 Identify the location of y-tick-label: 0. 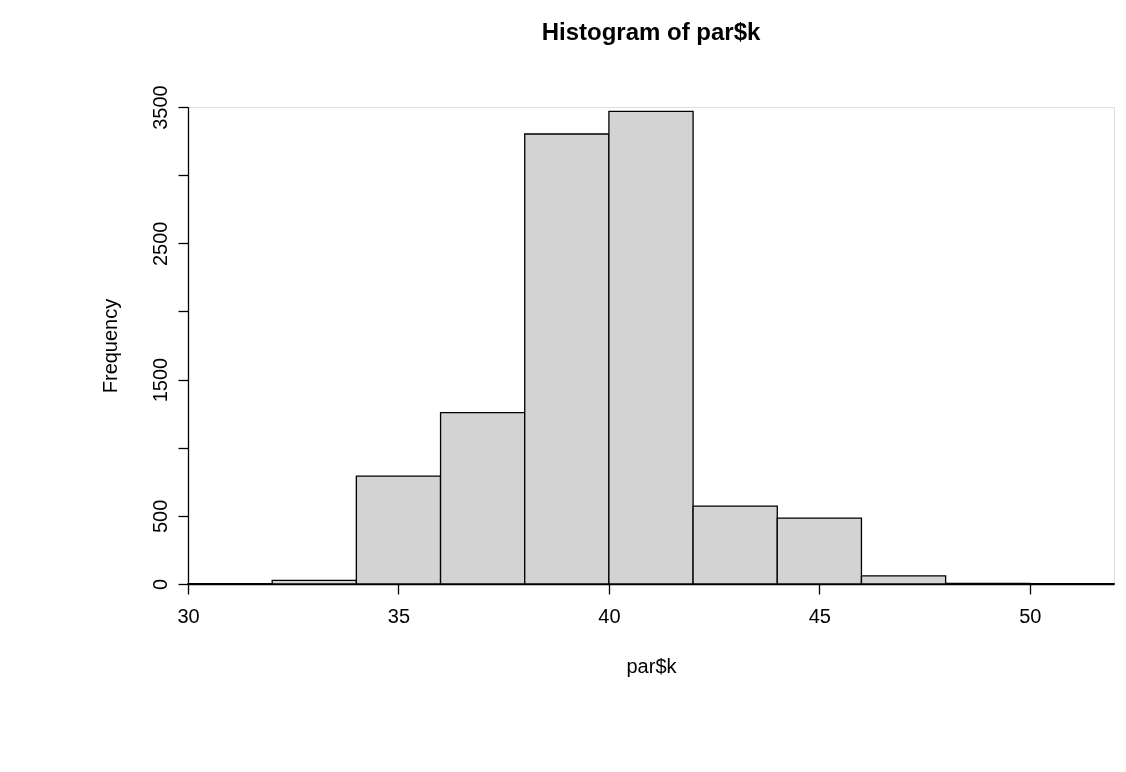
(159, 584).